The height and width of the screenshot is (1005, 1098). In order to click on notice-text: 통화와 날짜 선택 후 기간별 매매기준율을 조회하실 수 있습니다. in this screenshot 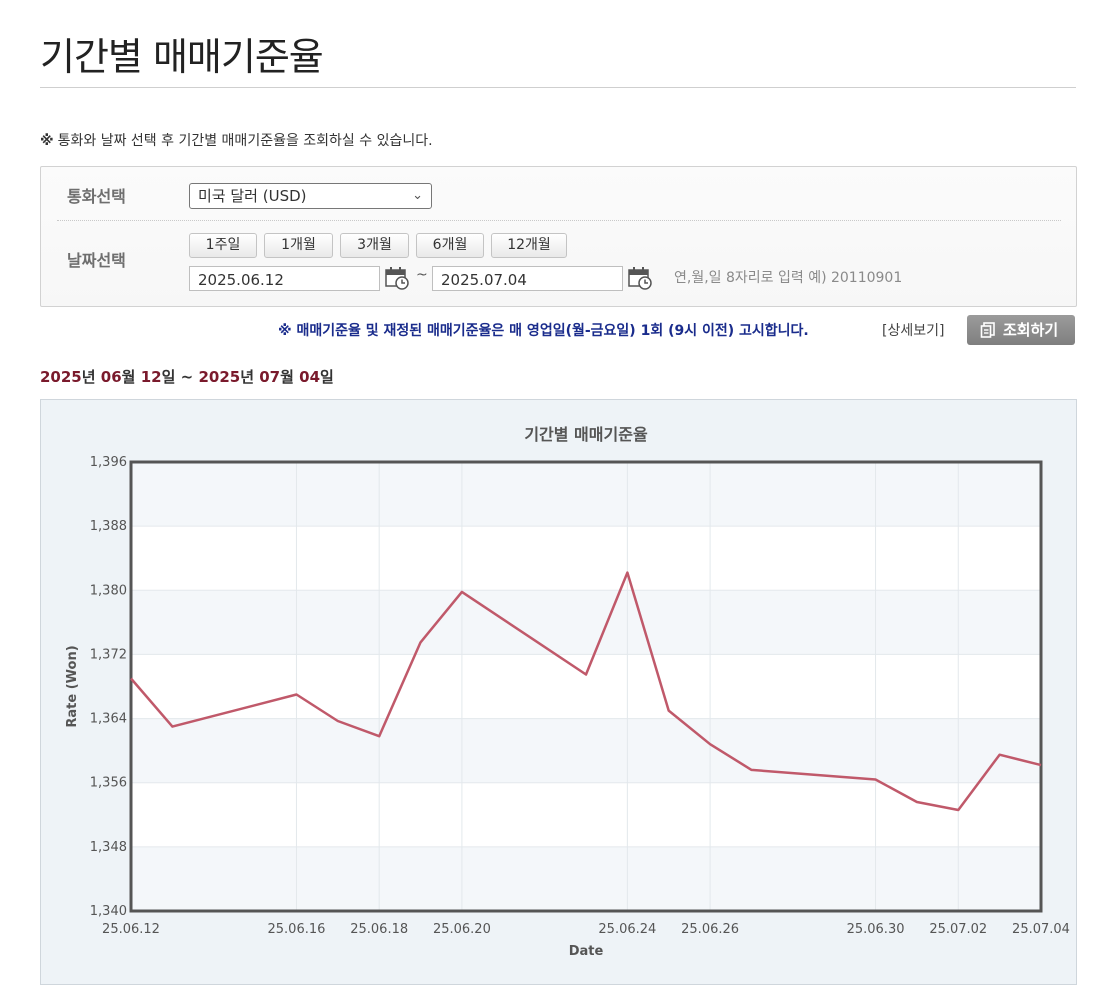, I will do `click(245, 141)`.